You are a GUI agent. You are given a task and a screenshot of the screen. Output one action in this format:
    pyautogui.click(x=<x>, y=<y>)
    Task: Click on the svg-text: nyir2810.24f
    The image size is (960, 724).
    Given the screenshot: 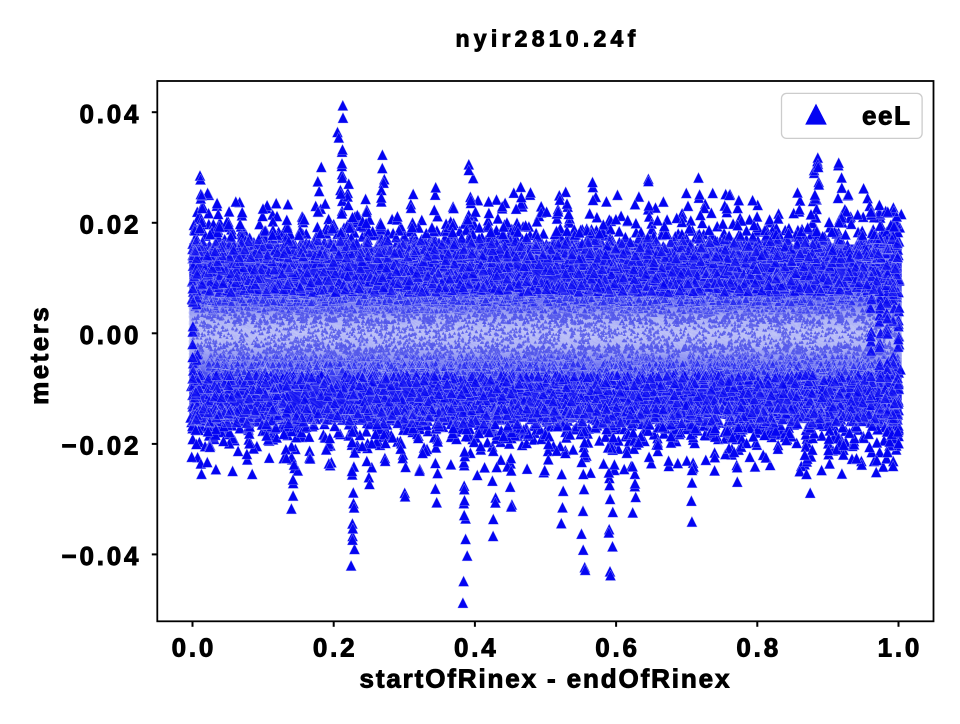 What is the action you would take?
    pyautogui.click(x=548, y=38)
    